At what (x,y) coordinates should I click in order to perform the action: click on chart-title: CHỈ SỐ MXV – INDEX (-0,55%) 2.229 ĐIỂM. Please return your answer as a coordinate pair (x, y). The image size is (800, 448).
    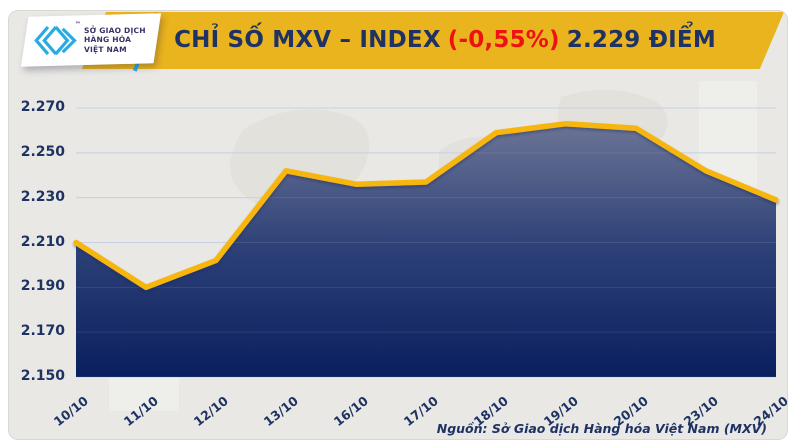
    Looking at the image, I should click on (445, 40).